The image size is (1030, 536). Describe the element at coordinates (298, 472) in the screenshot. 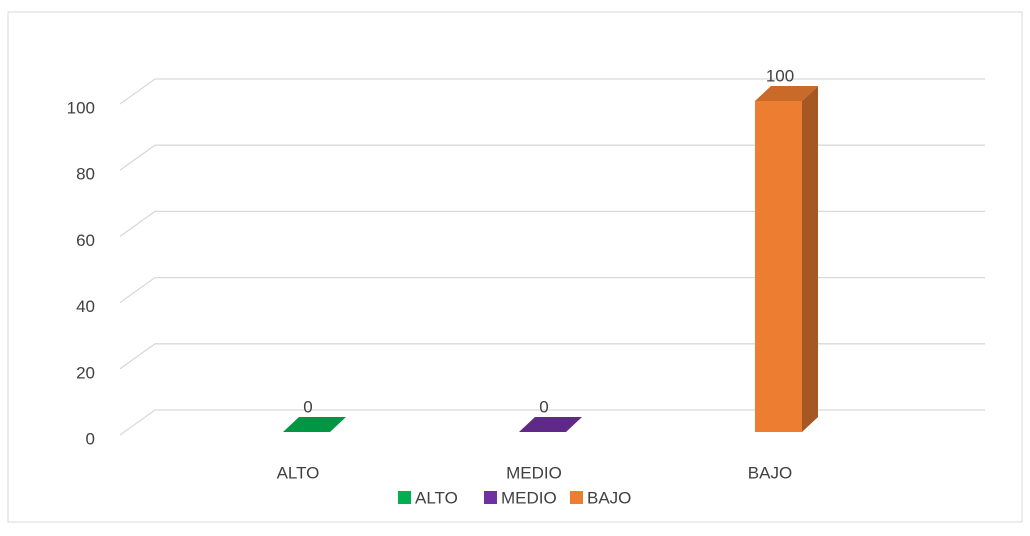

I see `x-tick-label: ALTO` at that location.